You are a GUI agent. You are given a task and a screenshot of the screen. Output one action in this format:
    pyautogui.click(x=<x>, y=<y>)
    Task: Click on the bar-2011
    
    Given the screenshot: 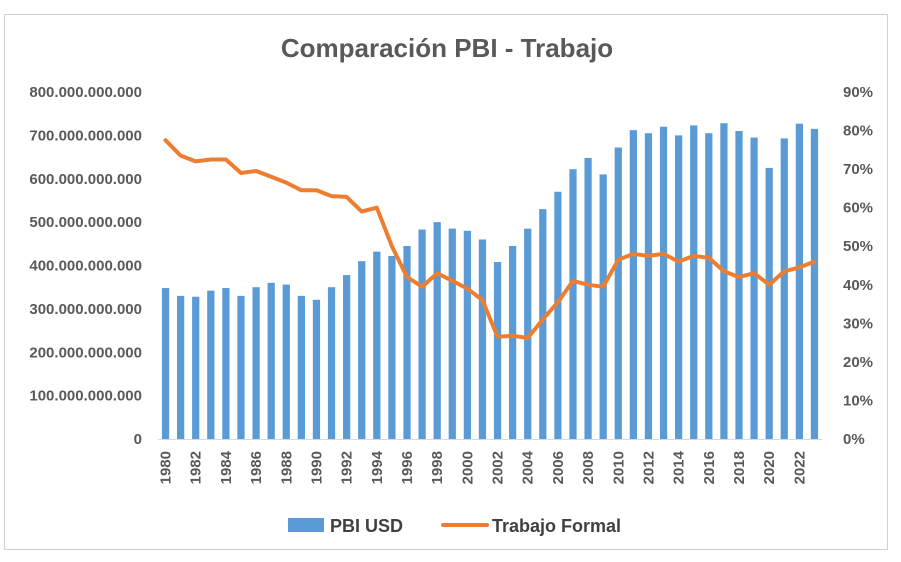 What is the action you would take?
    pyautogui.click(x=633, y=285)
    